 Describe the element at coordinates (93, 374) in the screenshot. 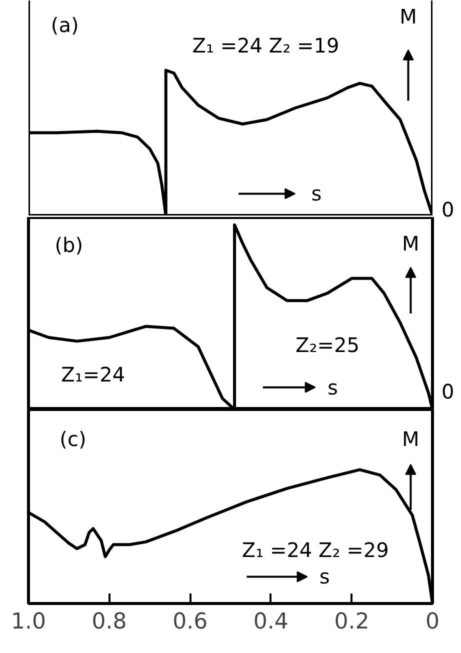

I see `annotation: Z₁=24` at that location.